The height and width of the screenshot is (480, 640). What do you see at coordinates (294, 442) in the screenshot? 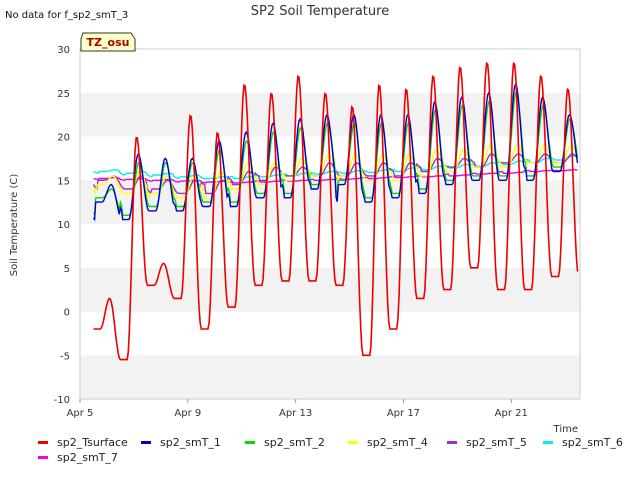
I see `legend-label: sp2_smT_2` at bounding box center [294, 442].